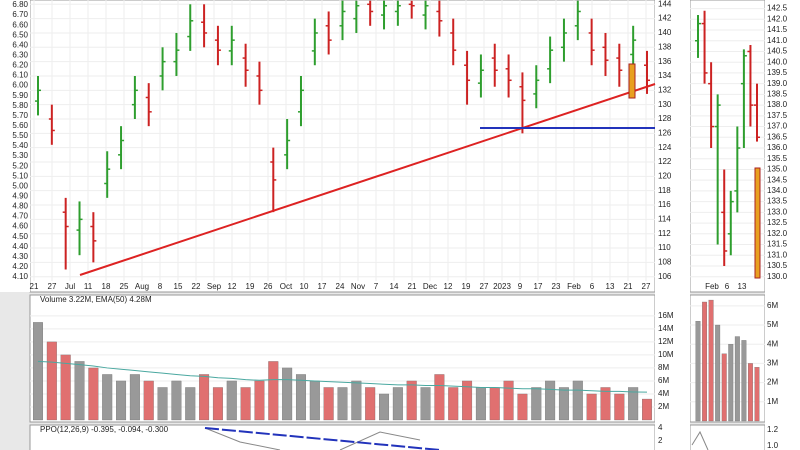  I want to click on y-tick-label: 142.5, so click(777, 8).